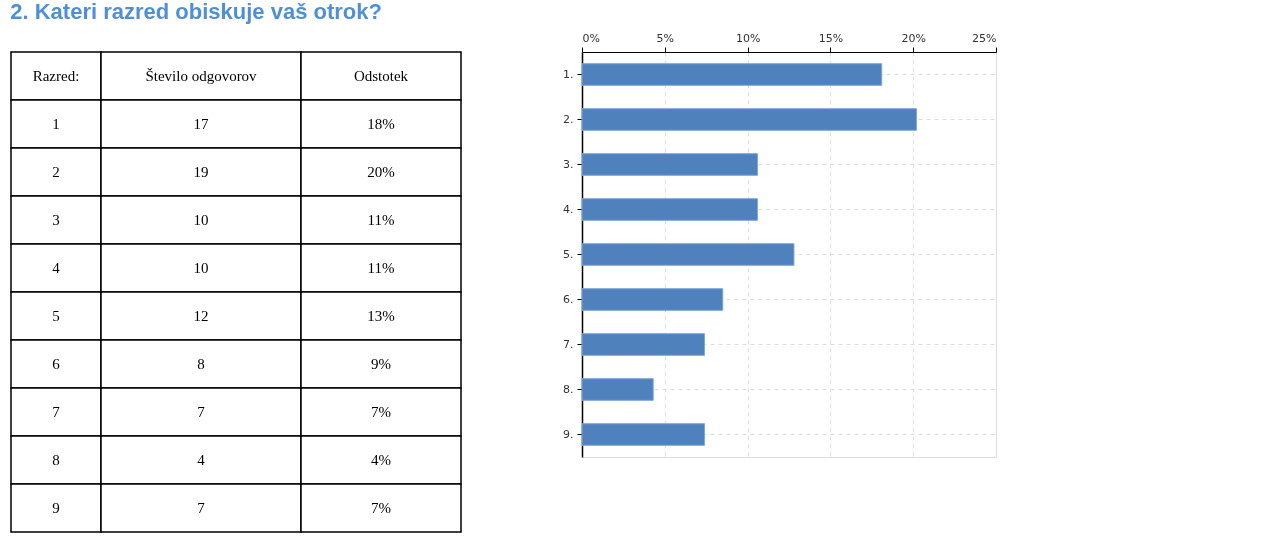 Image resolution: width=1270 pixels, height=555 pixels. What do you see at coordinates (381, 124) in the screenshot?
I see `text: 18%` at bounding box center [381, 124].